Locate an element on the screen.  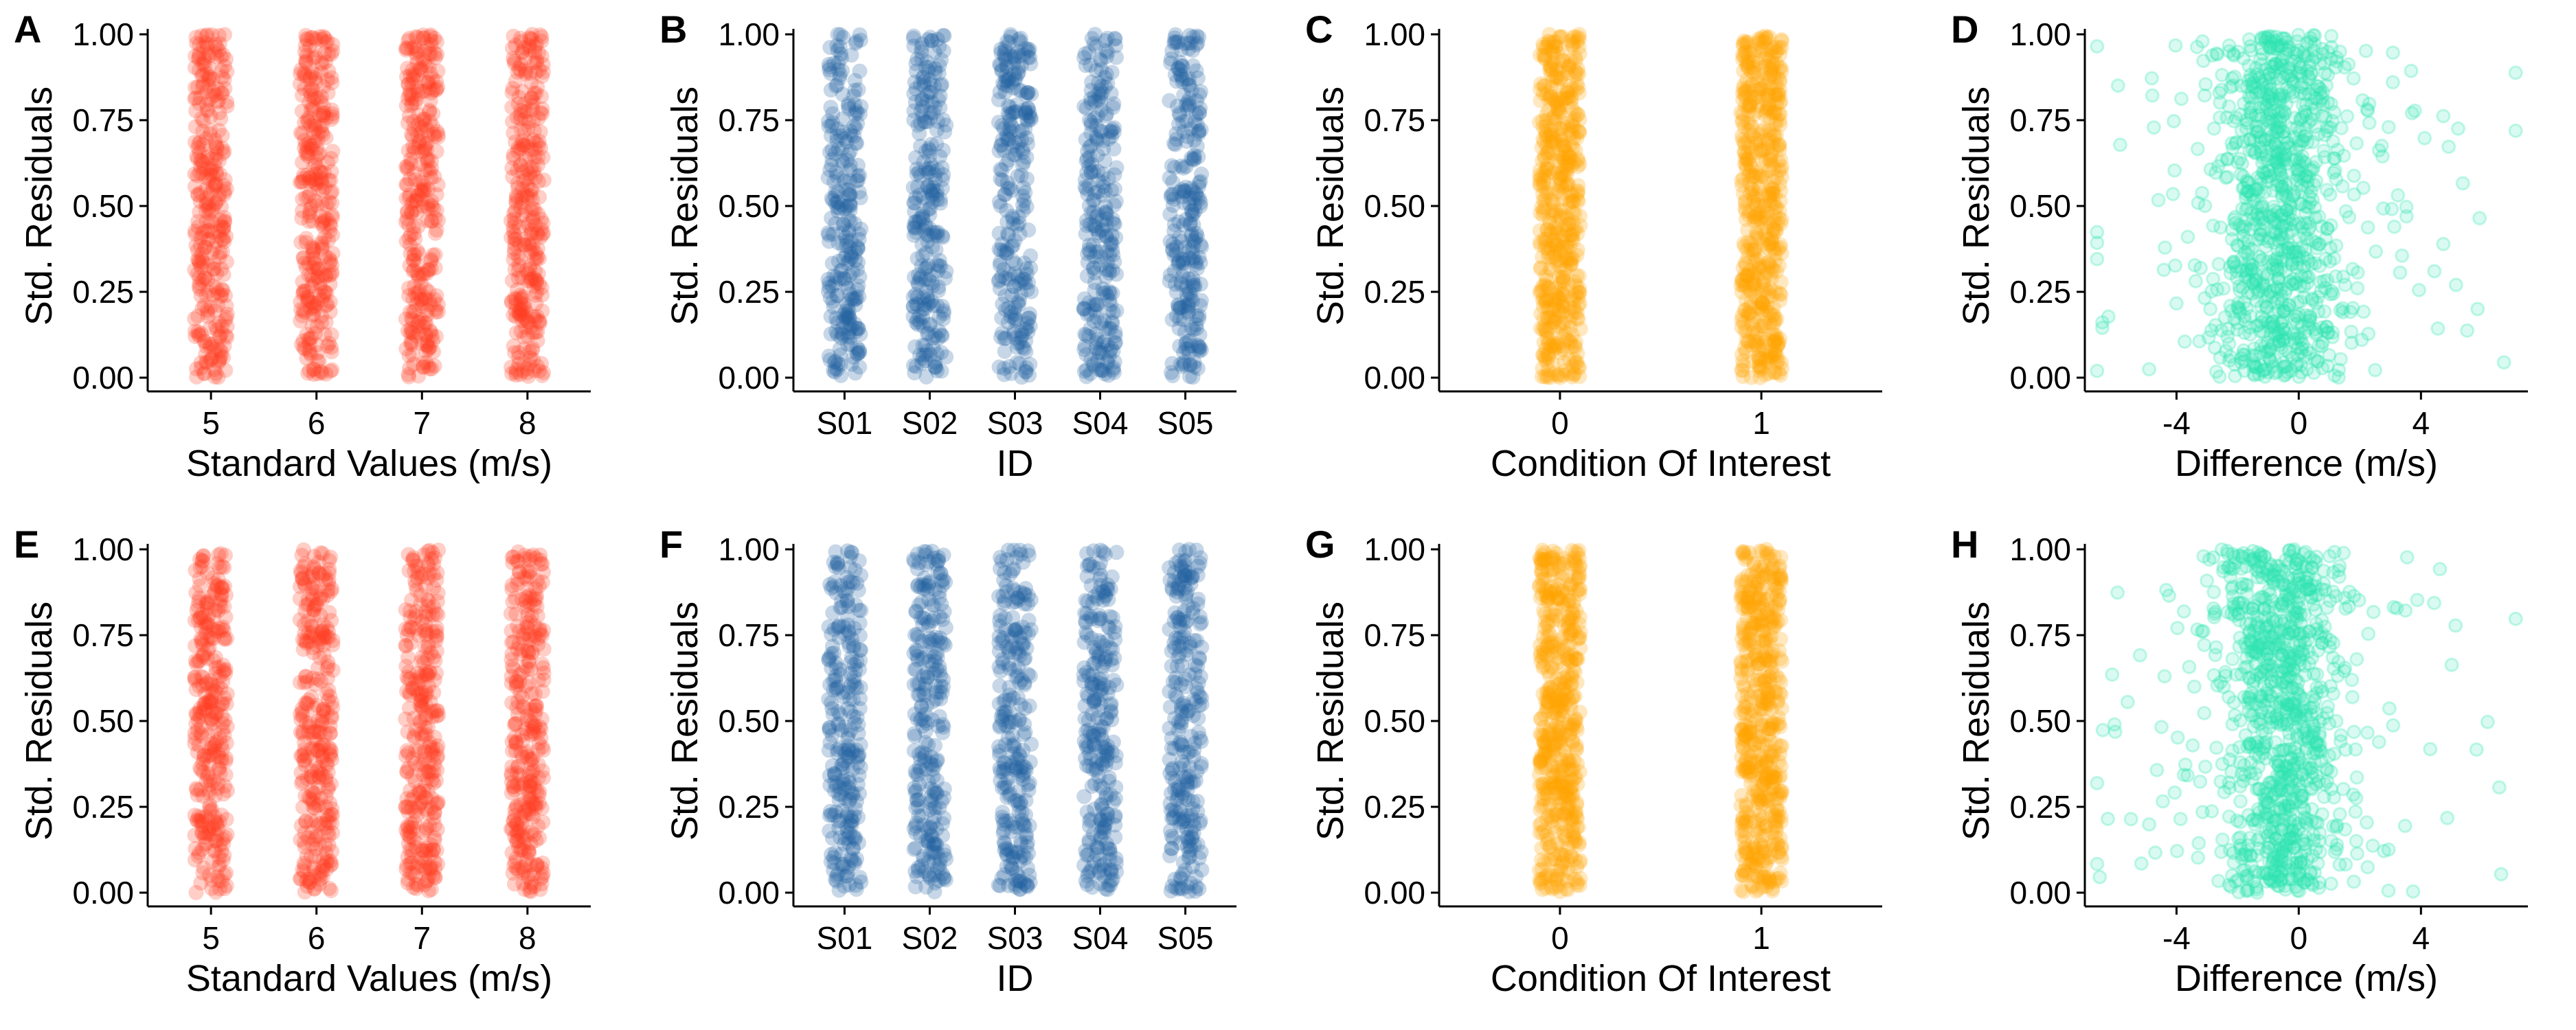
x-tick-label: S04 is located at coordinates (1100, 423).